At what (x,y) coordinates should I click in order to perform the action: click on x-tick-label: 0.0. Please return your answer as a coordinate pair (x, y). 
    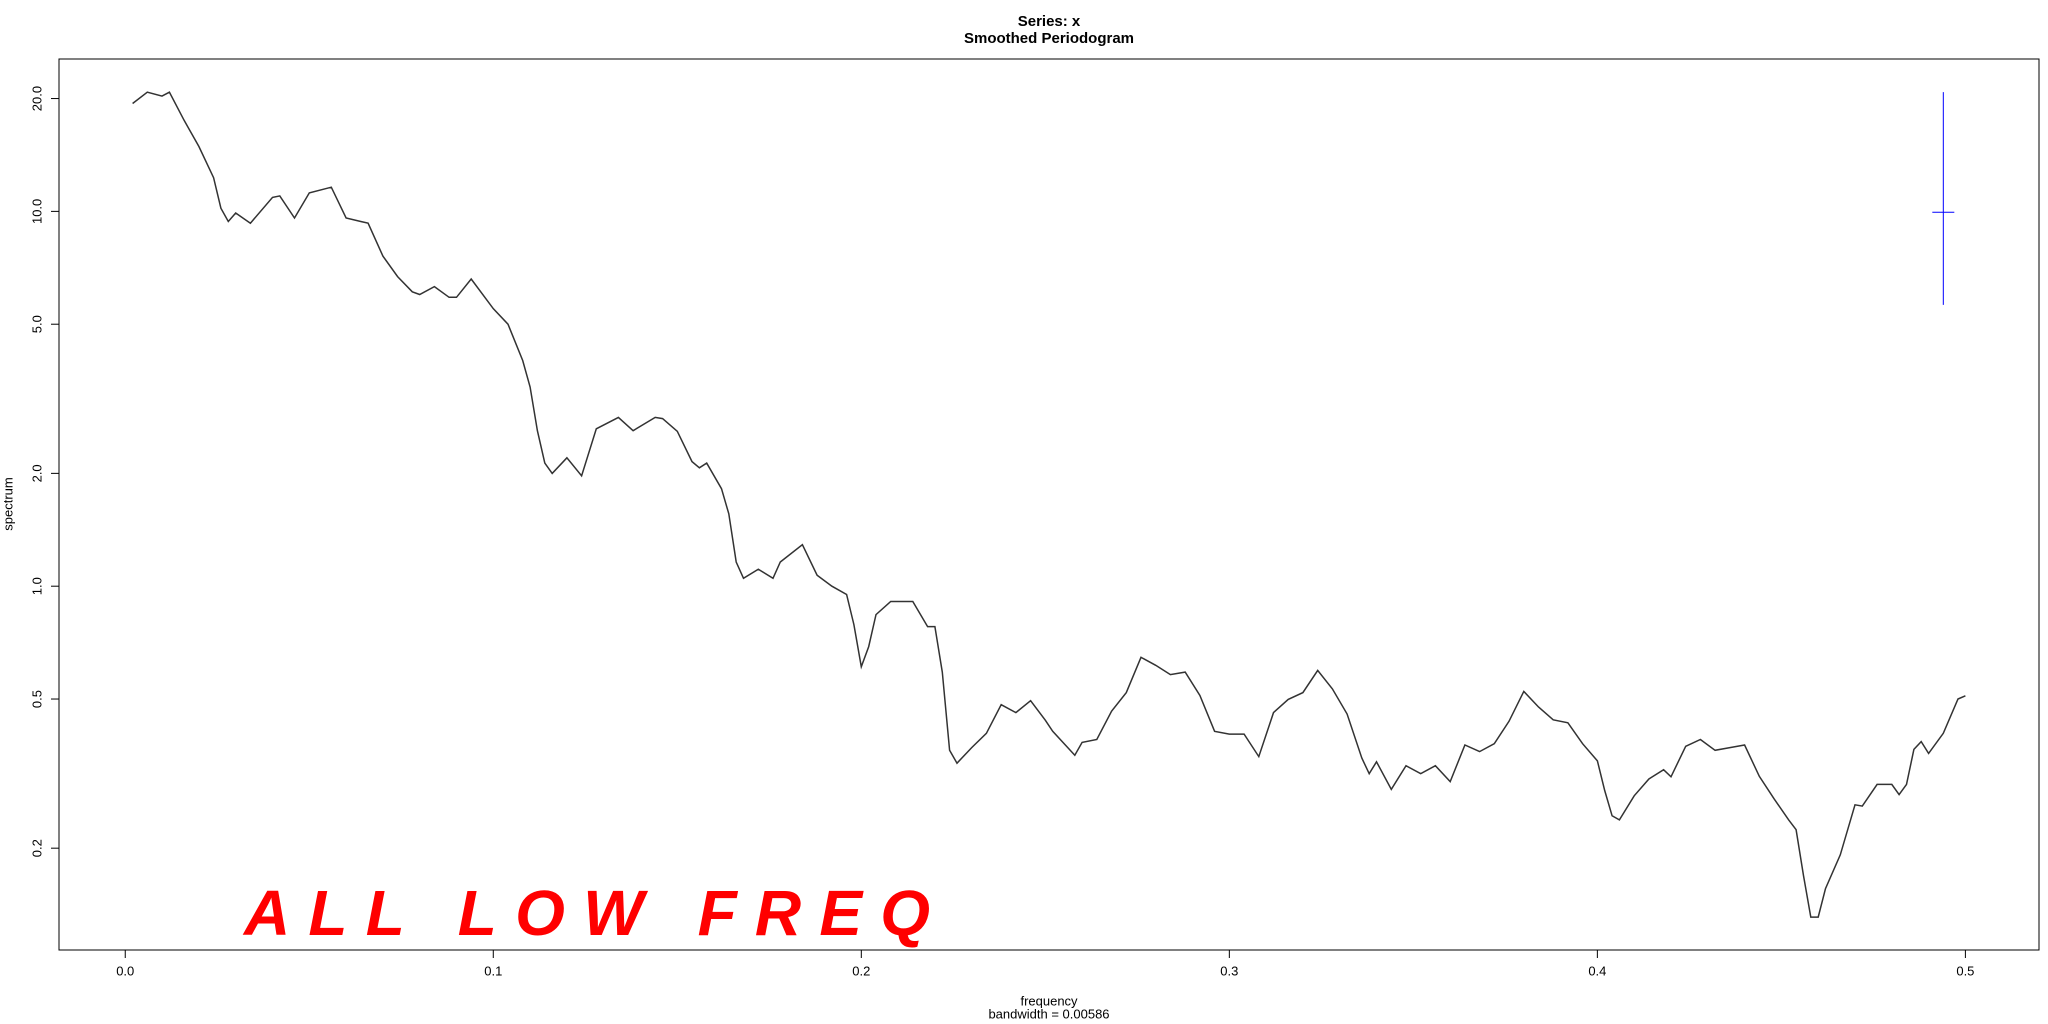
    Looking at the image, I should click on (125, 970).